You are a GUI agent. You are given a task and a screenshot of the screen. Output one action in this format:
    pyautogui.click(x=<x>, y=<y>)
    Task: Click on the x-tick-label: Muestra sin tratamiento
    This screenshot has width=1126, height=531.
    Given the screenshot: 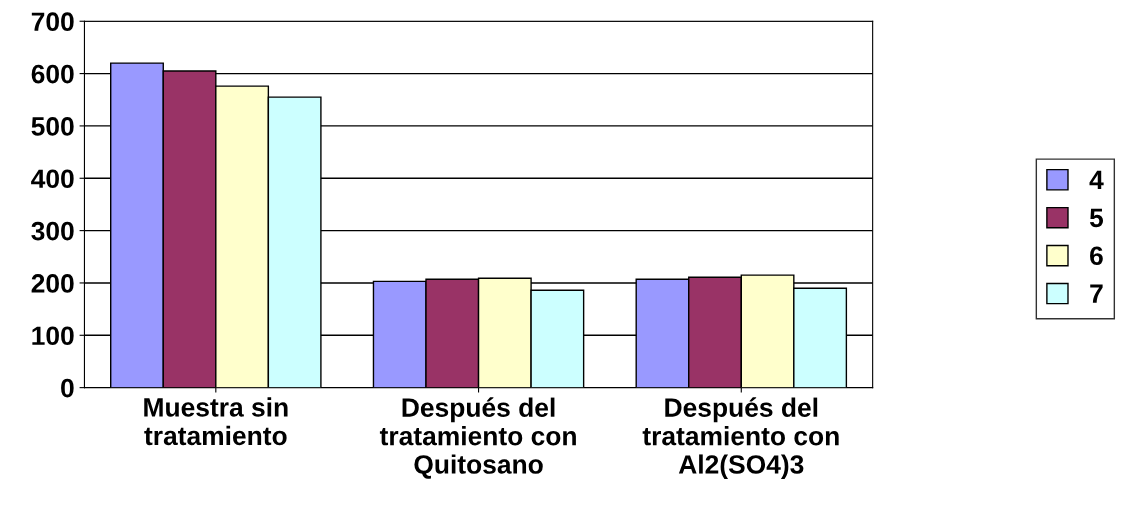 What is the action you would take?
    pyautogui.click(x=216, y=421)
    